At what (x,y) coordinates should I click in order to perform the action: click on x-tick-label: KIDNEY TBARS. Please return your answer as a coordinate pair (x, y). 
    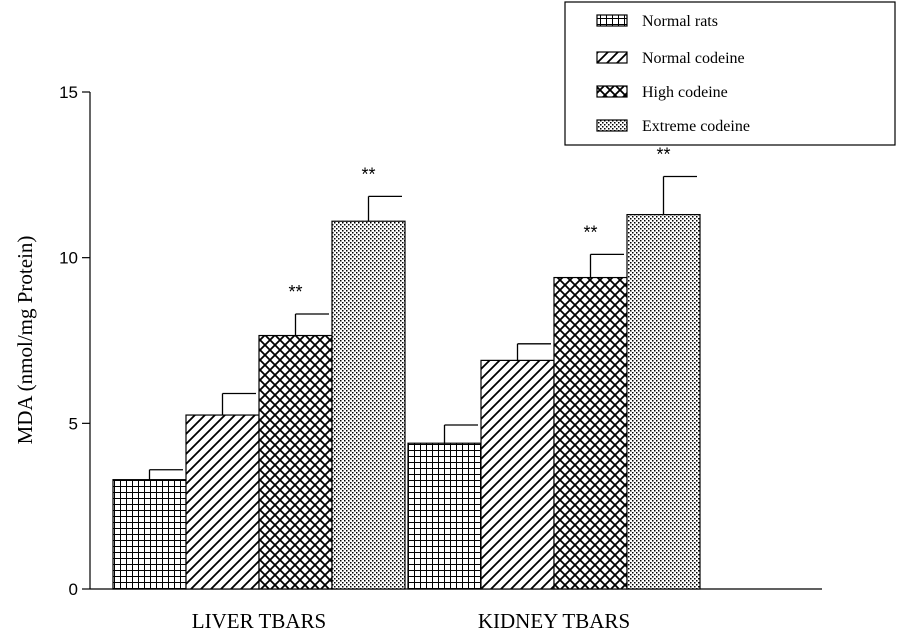
    Looking at the image, I should click on (554, 621).